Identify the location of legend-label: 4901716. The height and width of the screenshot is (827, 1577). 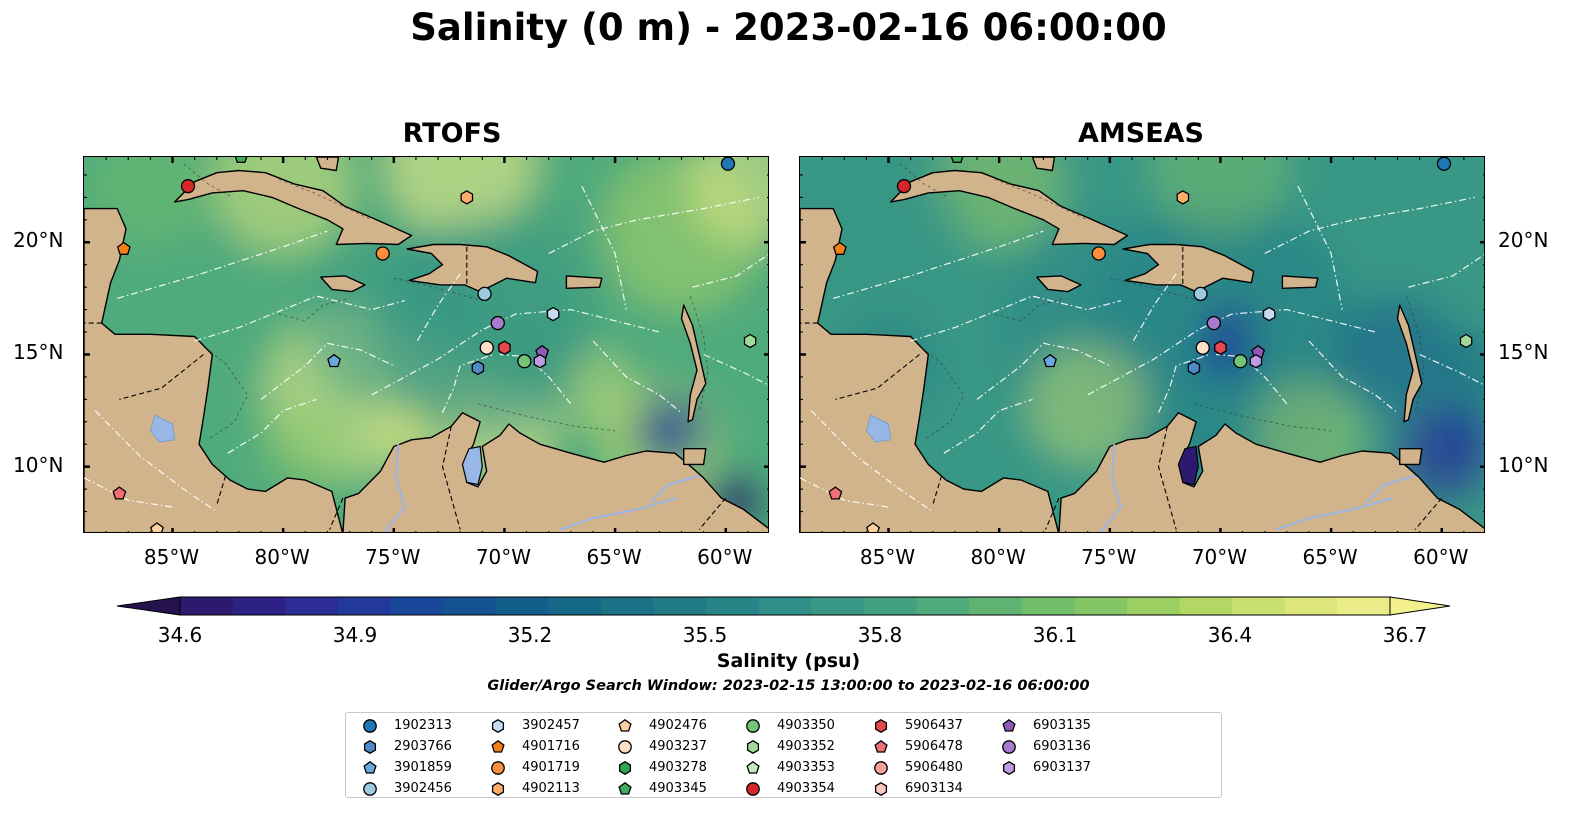
(551, 746).